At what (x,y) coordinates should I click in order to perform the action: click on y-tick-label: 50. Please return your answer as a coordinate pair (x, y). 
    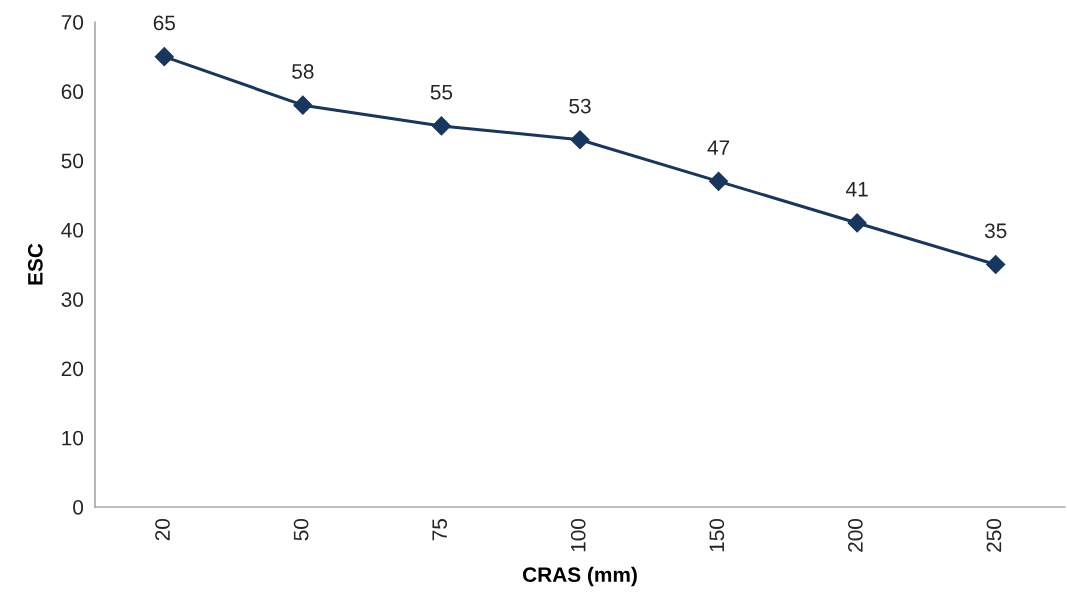
    Looking at the image, I should click on (72, 161).